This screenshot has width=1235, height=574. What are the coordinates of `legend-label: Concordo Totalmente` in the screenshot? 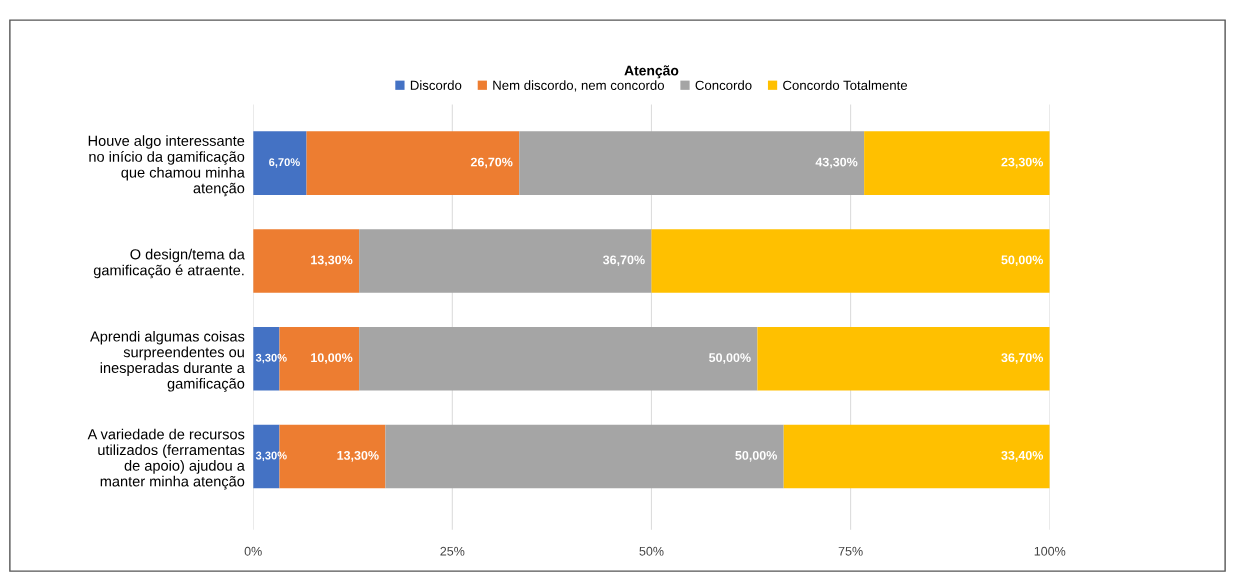 It's located at (845, 85).